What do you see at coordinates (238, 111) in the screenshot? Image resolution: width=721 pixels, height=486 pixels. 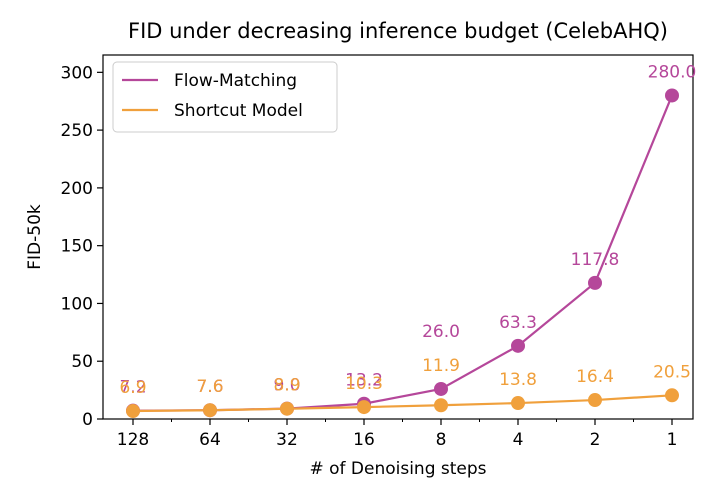 I see `legend-label: Shortcut Model` at bounding box center [238, 111].